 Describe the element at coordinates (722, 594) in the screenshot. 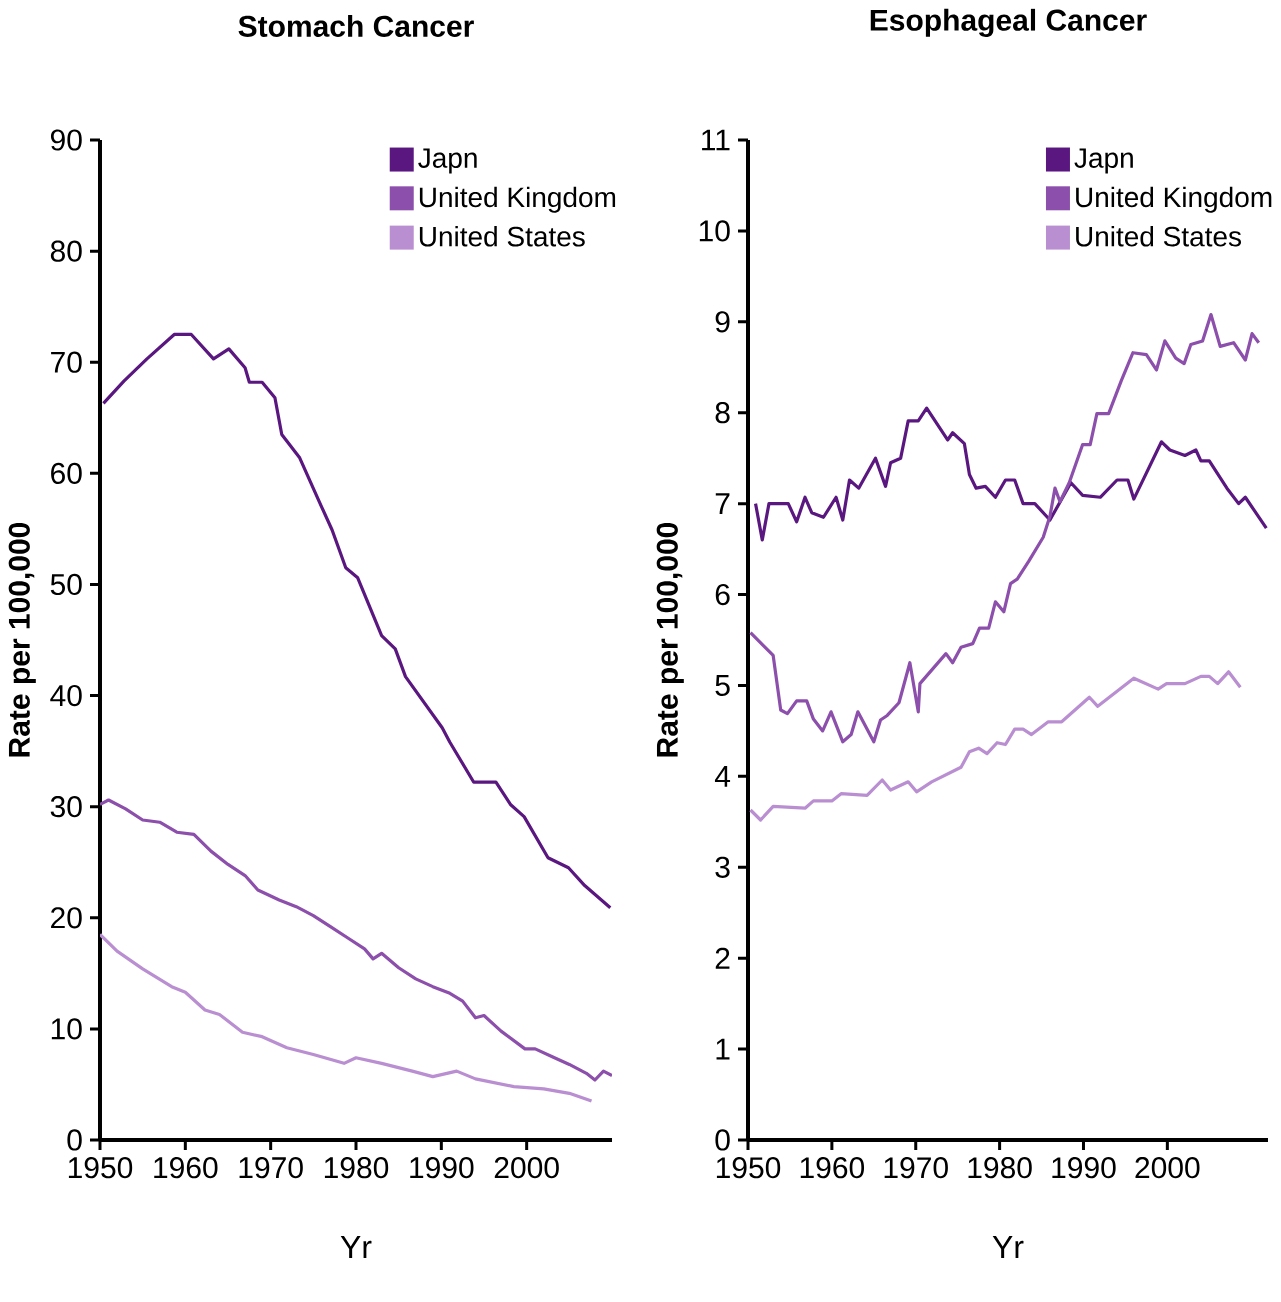

I see `y-tick-label: 6` at that location.